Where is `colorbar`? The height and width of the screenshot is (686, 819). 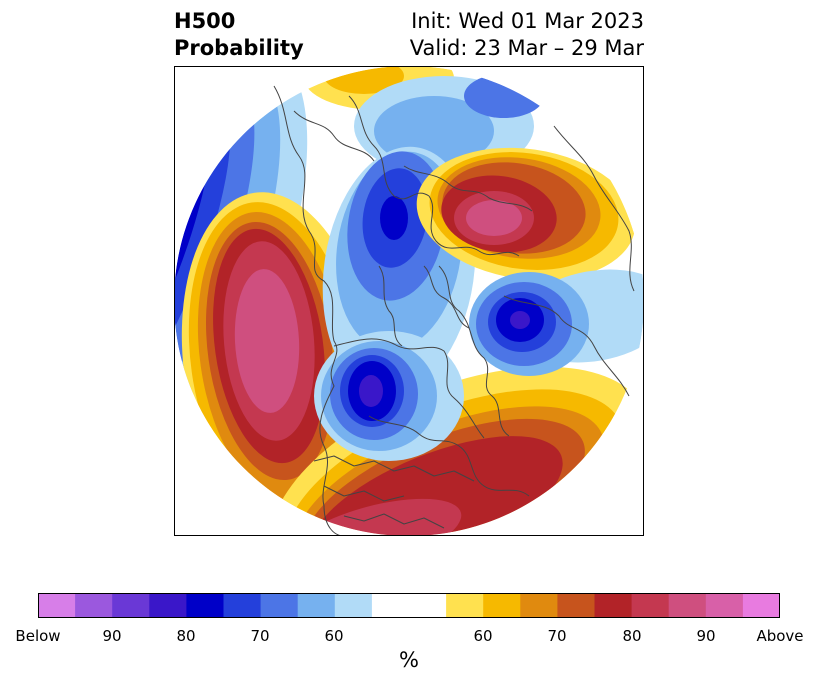
colorbar is located at coordinates (409, 605).